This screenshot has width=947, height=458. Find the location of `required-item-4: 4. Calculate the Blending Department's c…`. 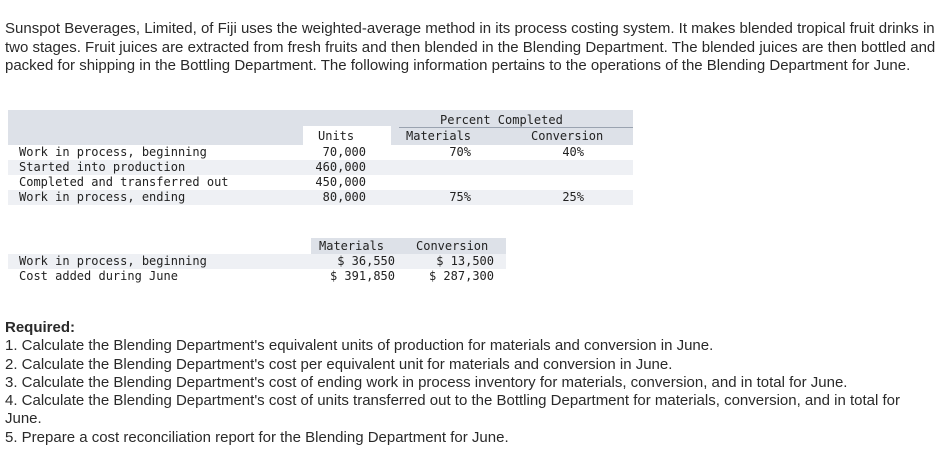

required-item-4: 4. Calculate the Blending Department's c… is located at coordinates (452, 410).